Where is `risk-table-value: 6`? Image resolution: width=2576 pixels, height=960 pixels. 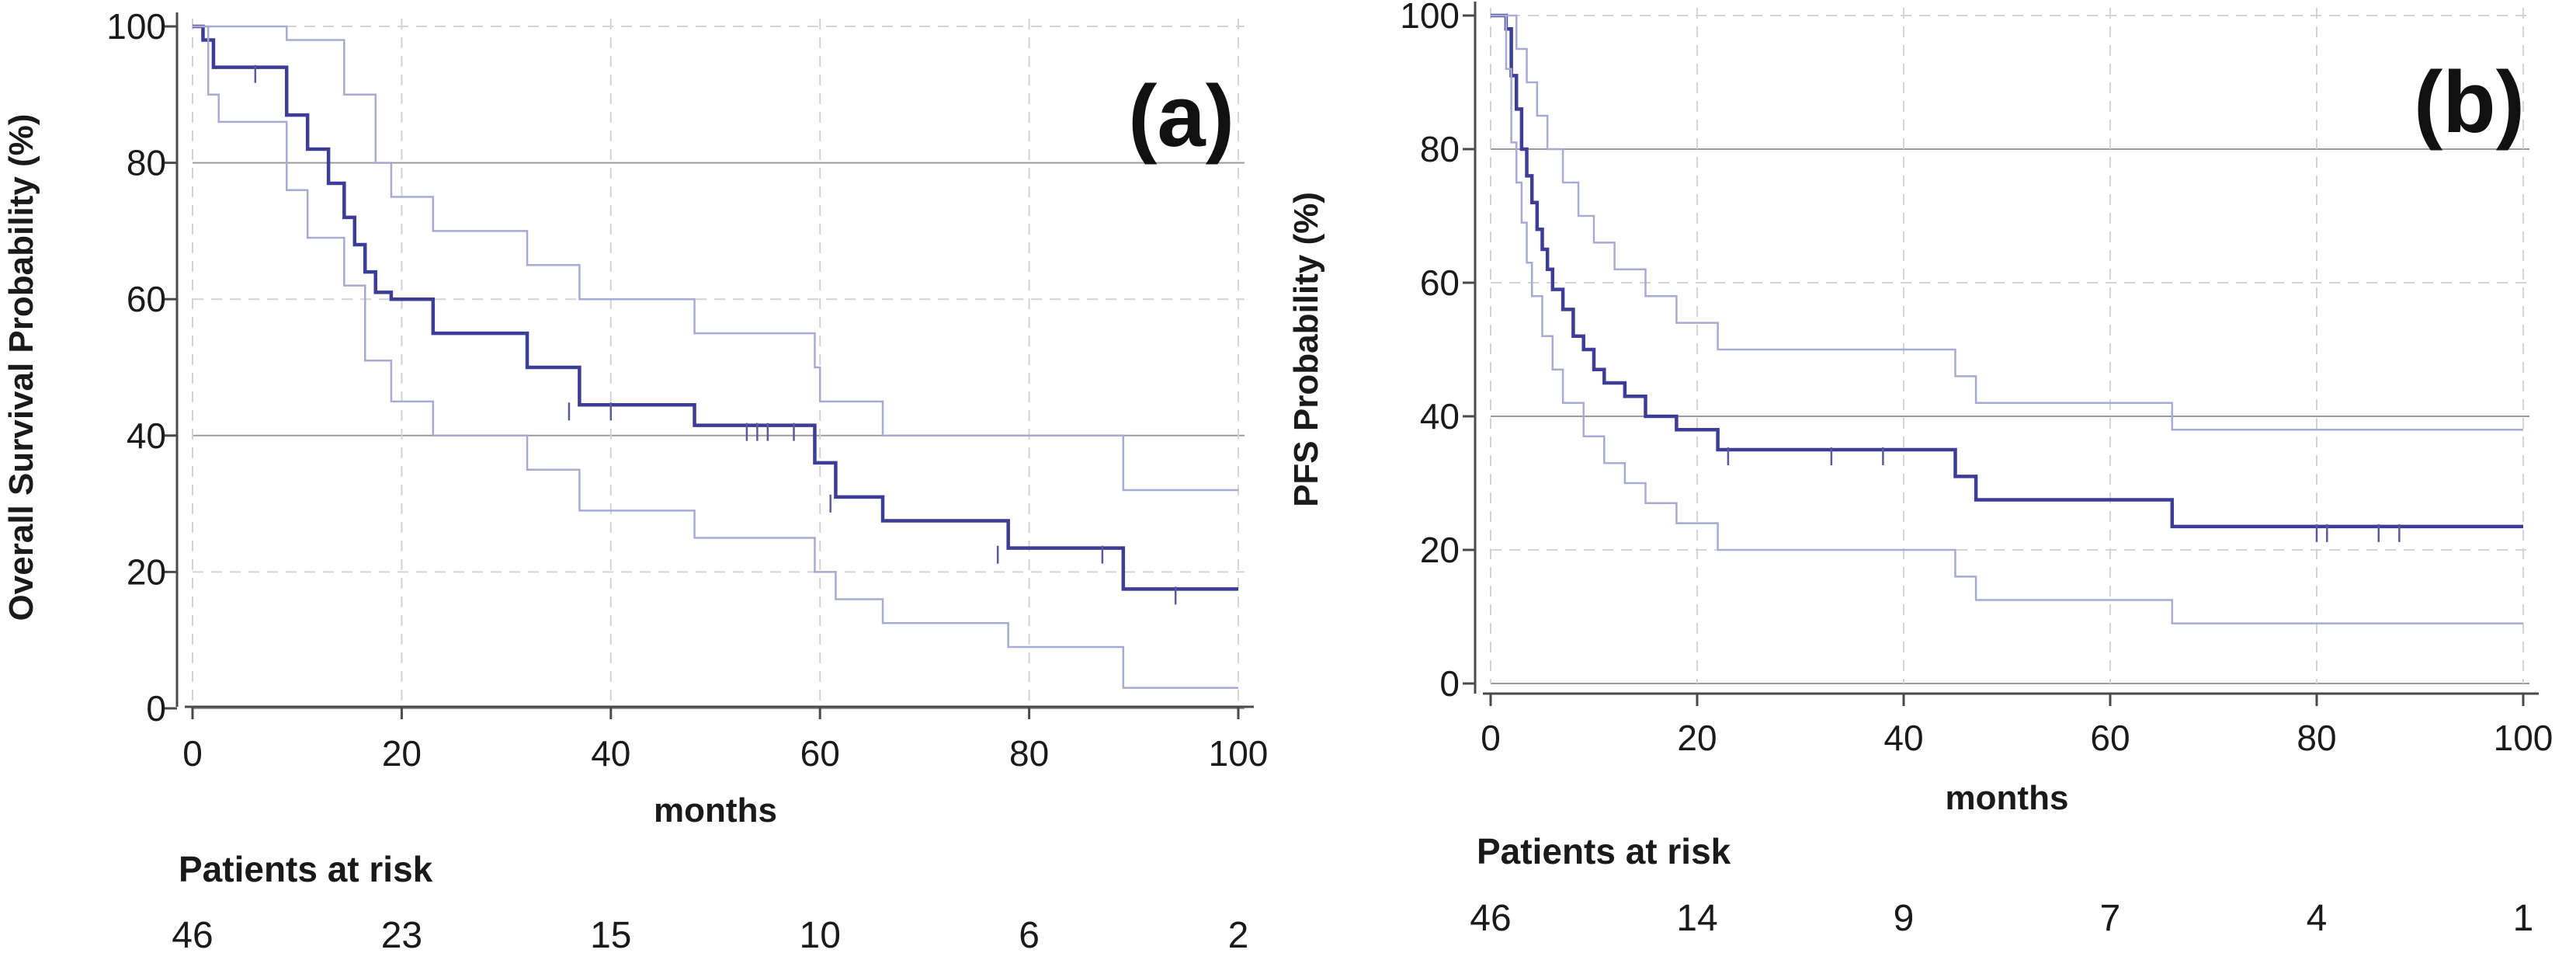 risk-table-value: 6 is located at coordinates (1029, 936).